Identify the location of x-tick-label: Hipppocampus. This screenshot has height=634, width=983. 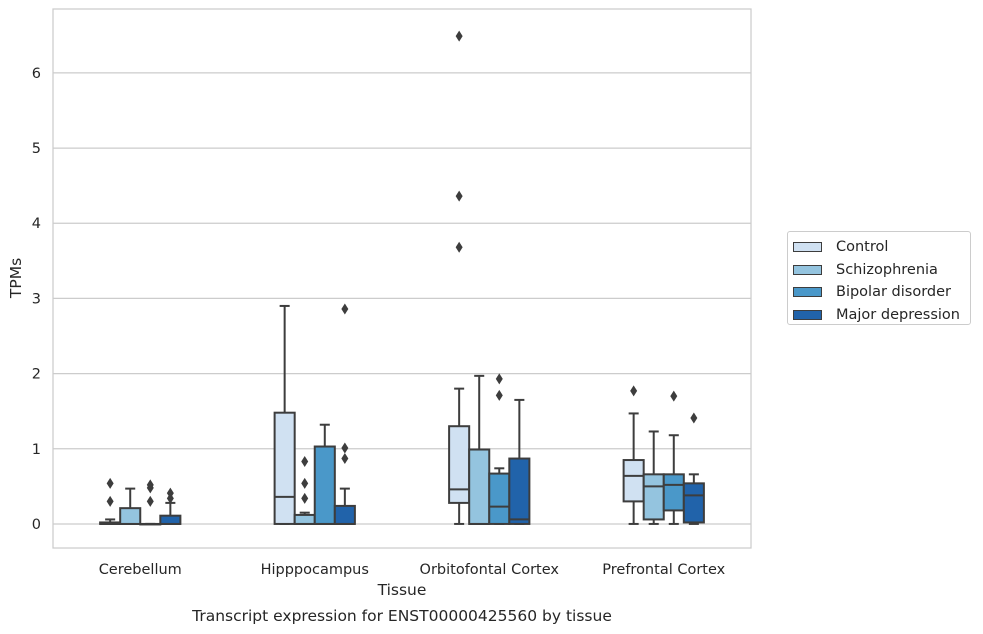
(315, 570).